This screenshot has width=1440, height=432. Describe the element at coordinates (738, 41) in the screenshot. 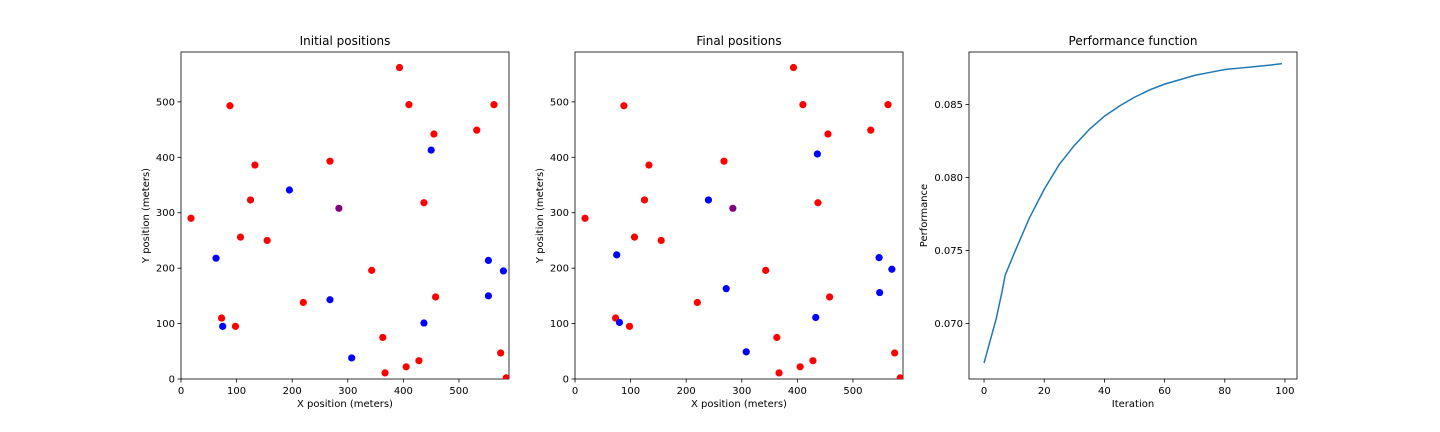

I see `chart-title: Final positions` at that location.